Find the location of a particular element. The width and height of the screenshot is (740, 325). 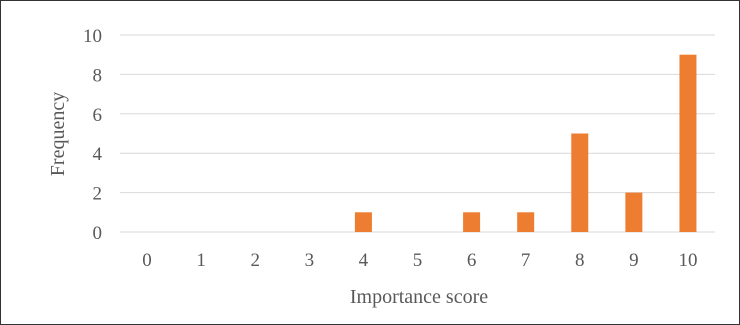

x-tick-label: 2 is located at coordinates (255, 260).